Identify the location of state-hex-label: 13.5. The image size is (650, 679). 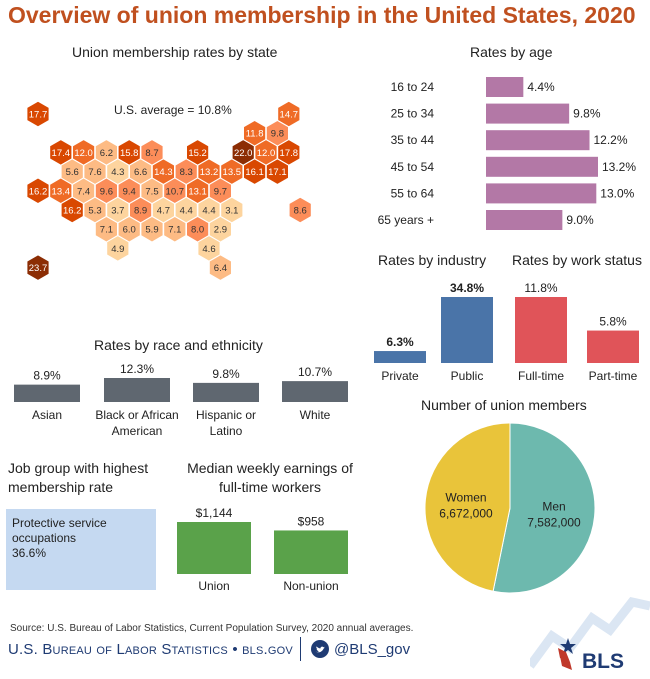
(232, 172).